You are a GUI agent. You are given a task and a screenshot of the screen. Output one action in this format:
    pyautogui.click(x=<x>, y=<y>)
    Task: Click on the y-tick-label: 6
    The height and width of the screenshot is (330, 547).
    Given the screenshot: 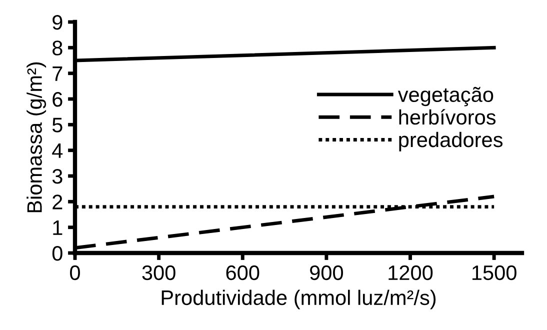 What is the action you would take?
    pyautogui.click(x=57, y=99)
    